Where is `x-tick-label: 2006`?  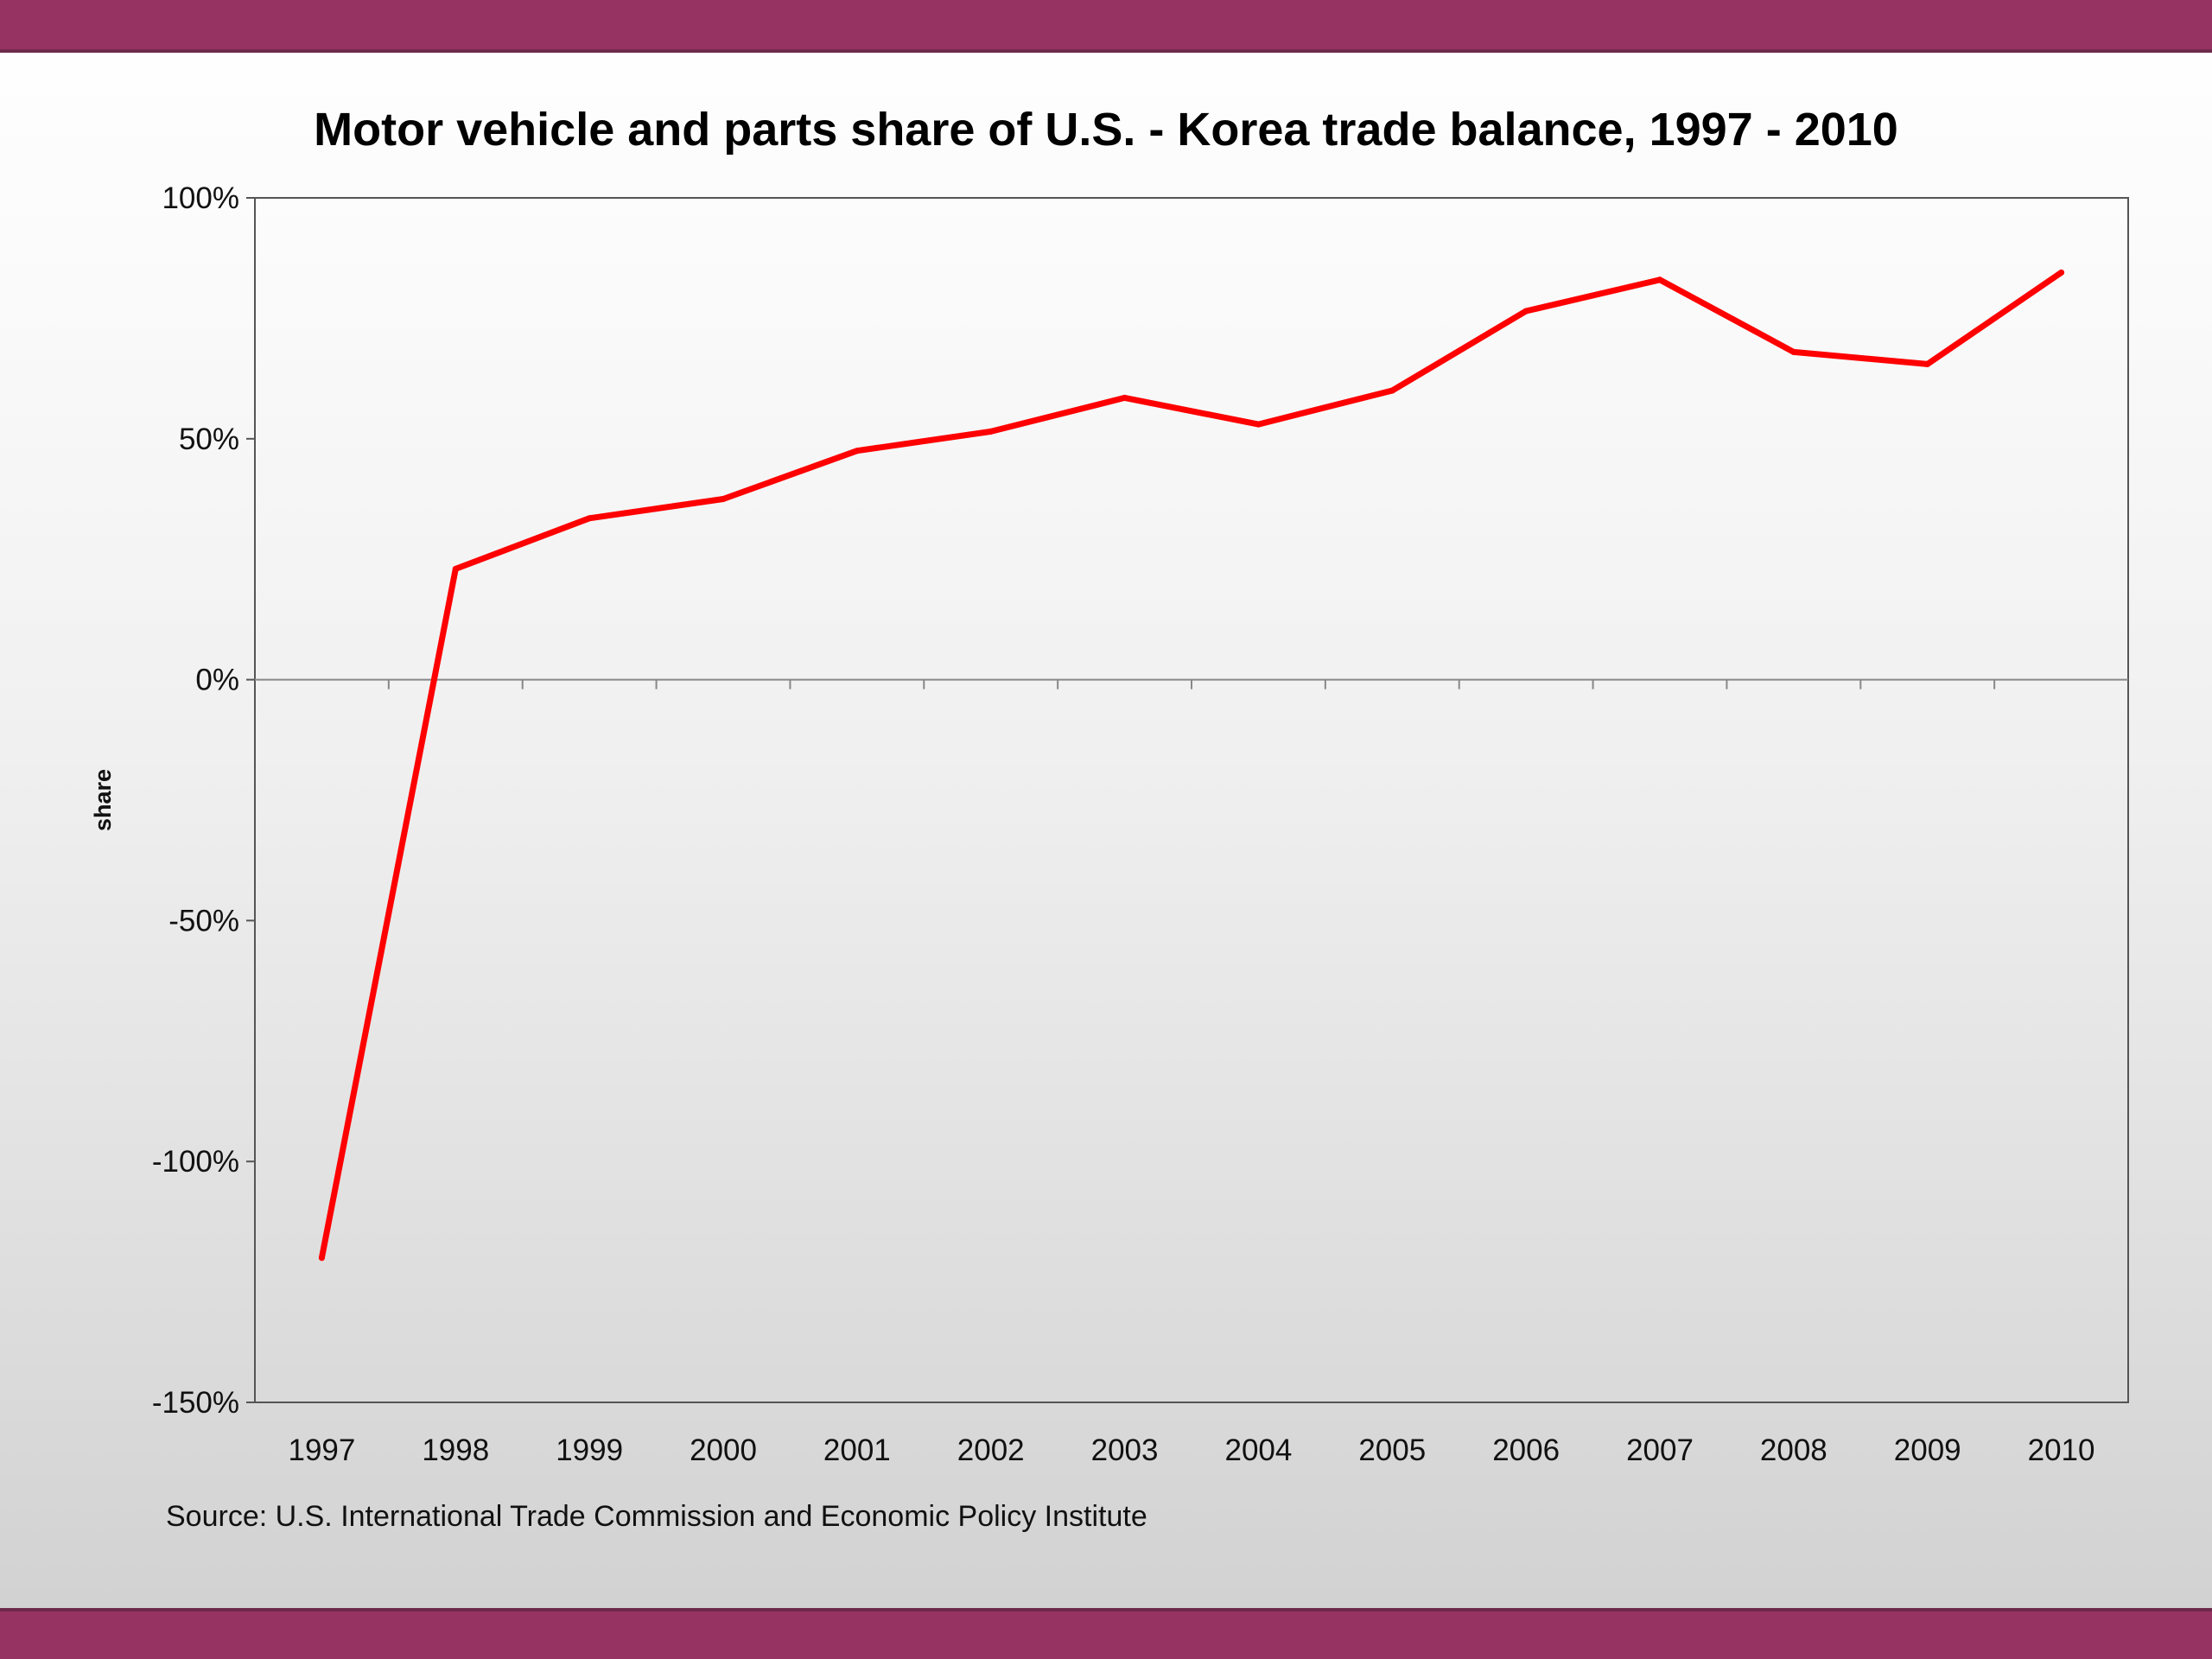
x-tick-label: 2006 is located at coordinates (1526, 1450).